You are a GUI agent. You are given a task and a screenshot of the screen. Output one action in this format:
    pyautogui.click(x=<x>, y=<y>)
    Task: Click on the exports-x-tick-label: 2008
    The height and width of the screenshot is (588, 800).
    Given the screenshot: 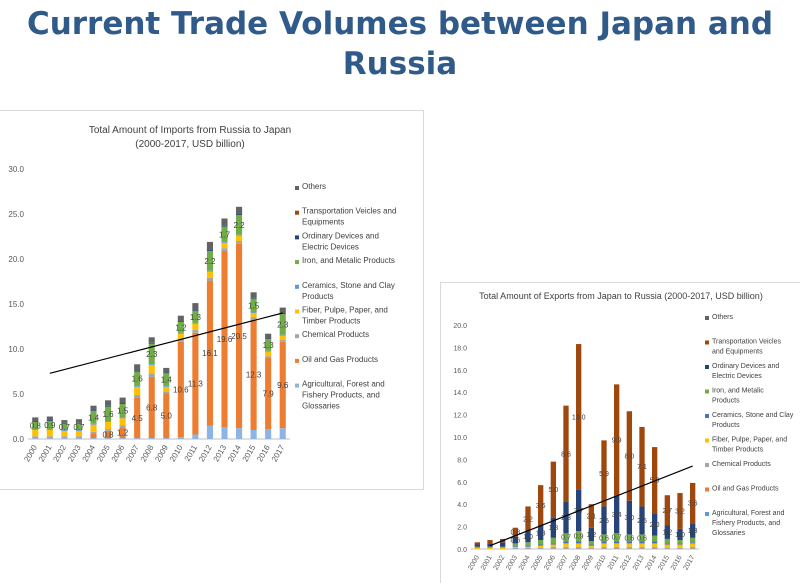 What is the action you would take?
    pyautogui.click(x=576, y=562)
    